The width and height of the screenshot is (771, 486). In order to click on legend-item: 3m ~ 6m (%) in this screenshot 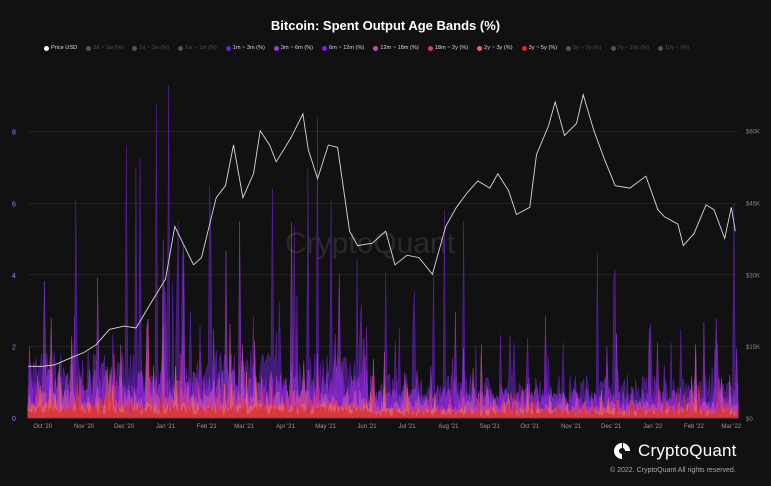, I will do `click(293, 48)`.